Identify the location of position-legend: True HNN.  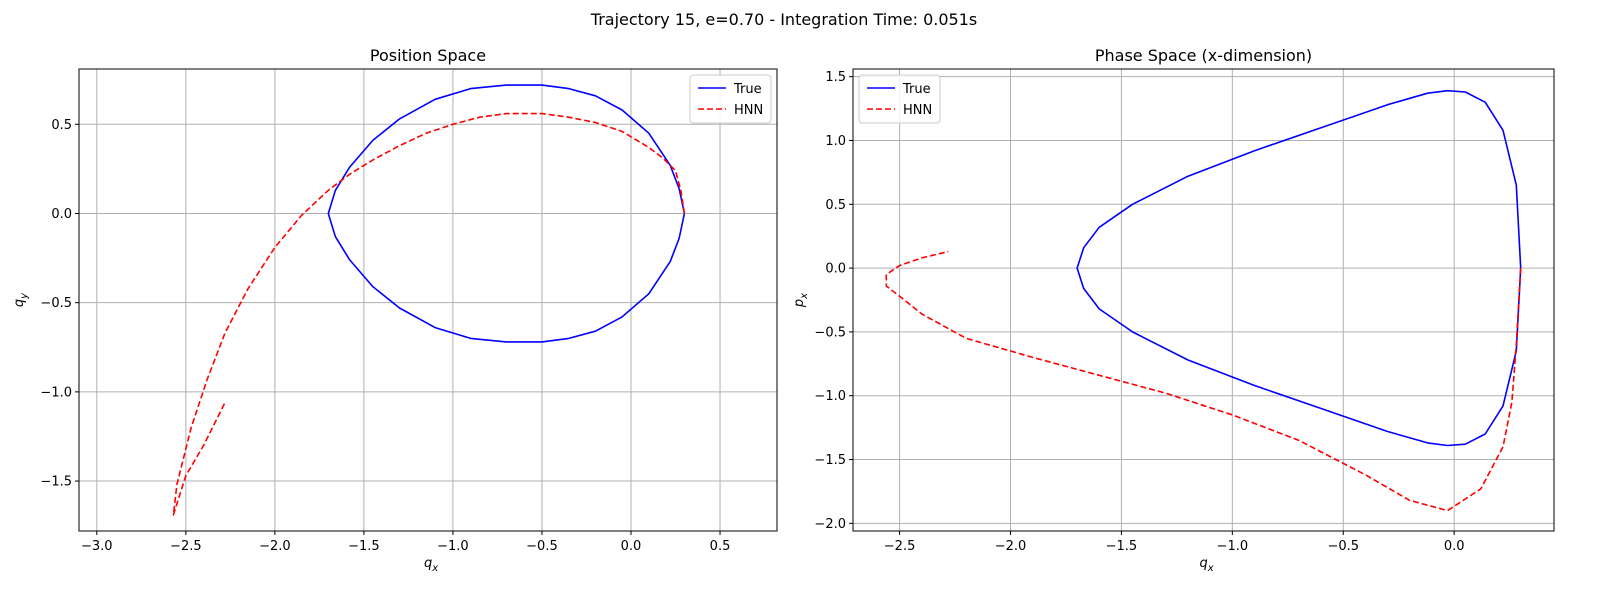
(730, 99).